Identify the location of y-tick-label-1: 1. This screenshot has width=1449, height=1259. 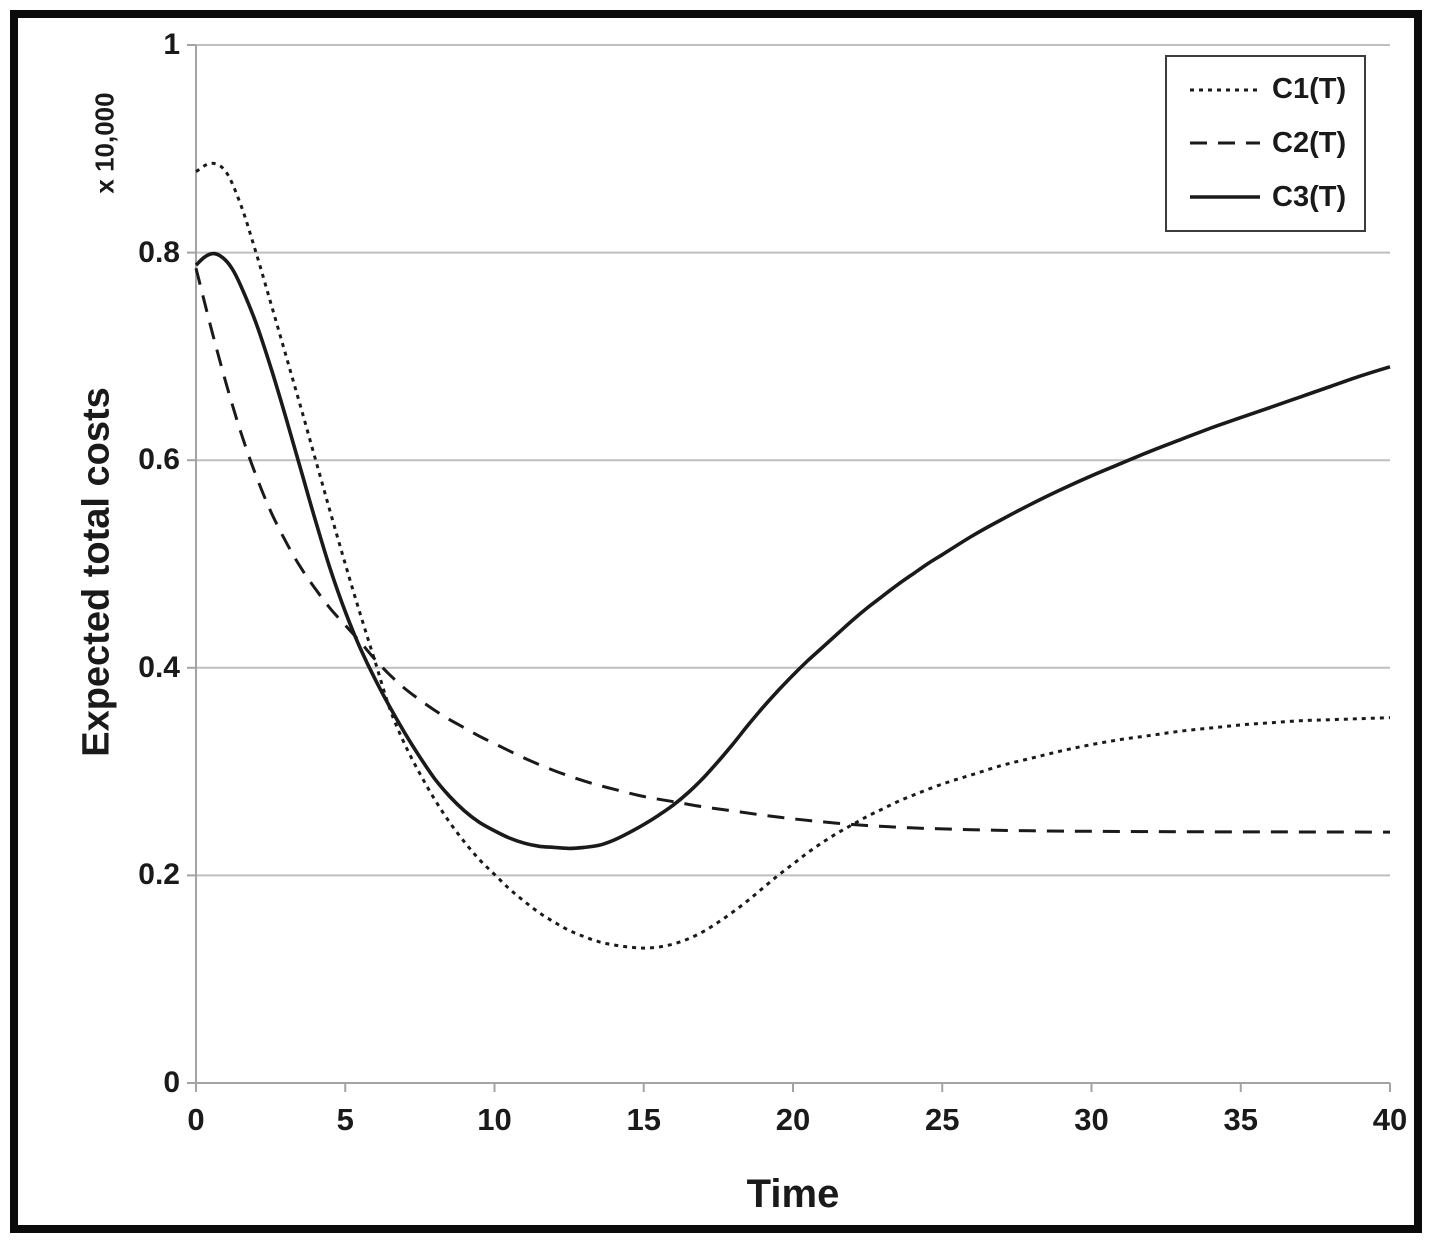
(171, 44).